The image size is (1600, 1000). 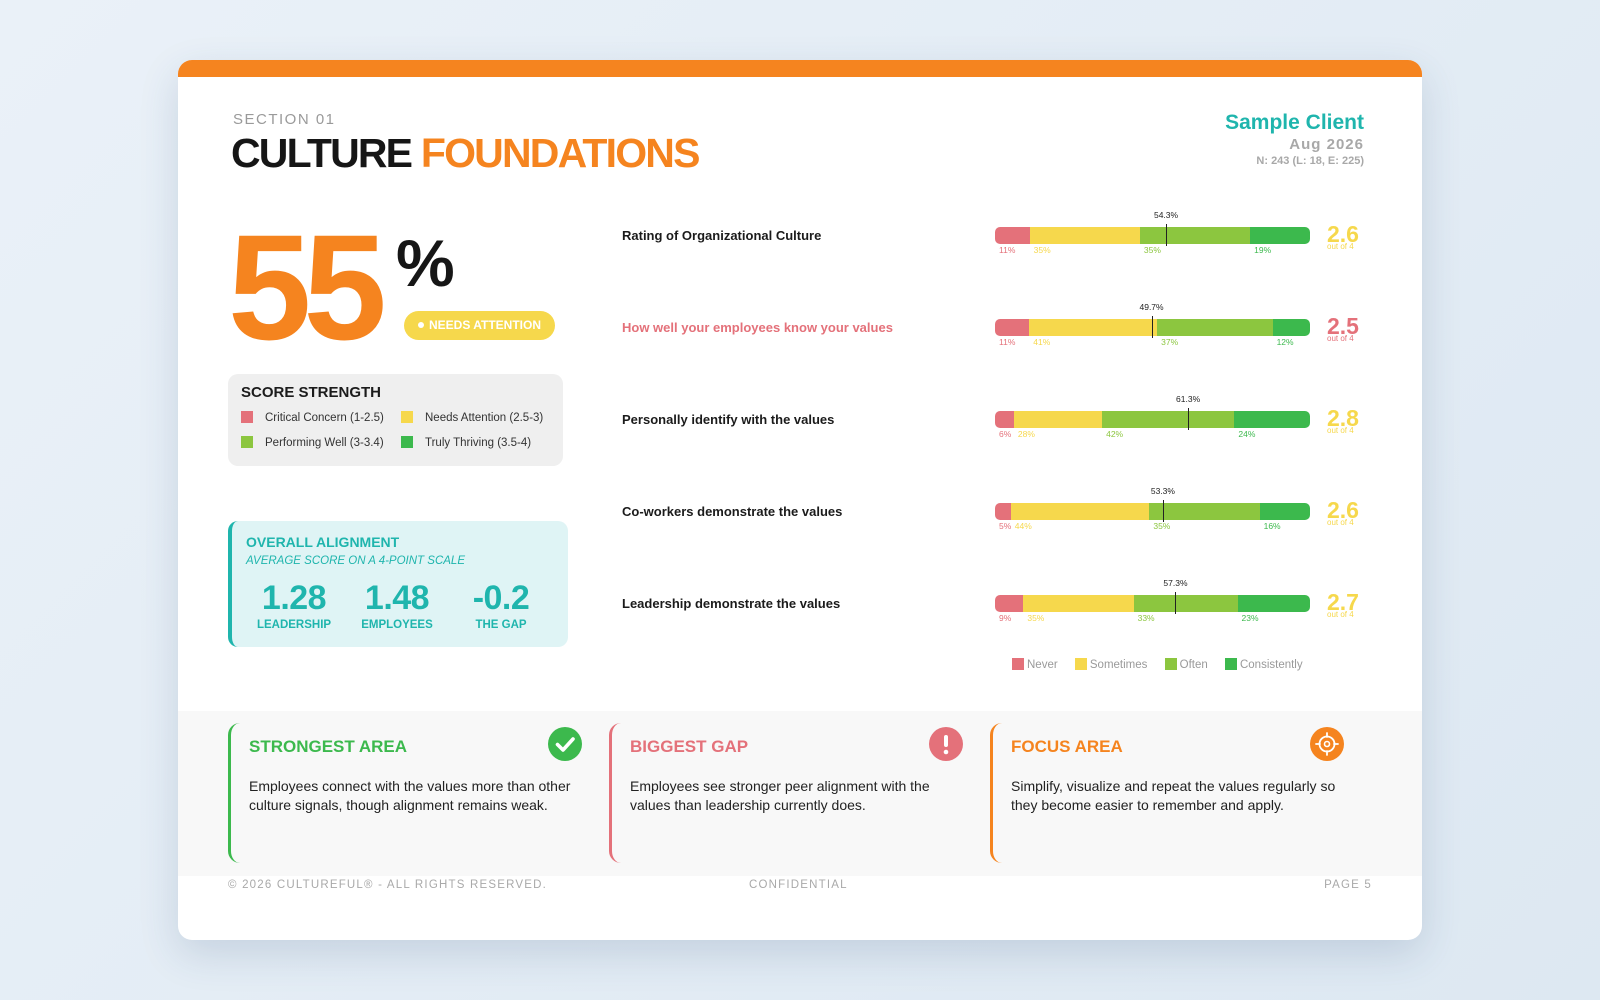 I want to click on score-marker-label: 49.7%, so click(x=1151, y=307).